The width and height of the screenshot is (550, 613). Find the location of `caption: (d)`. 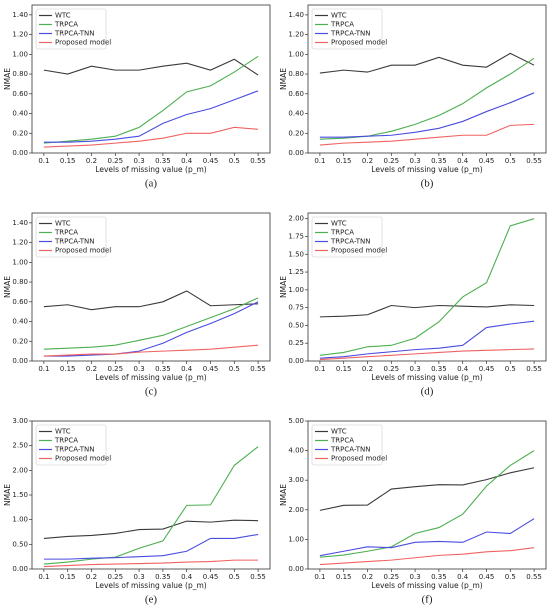

caption: (d) is located at coordinates (427, 392).